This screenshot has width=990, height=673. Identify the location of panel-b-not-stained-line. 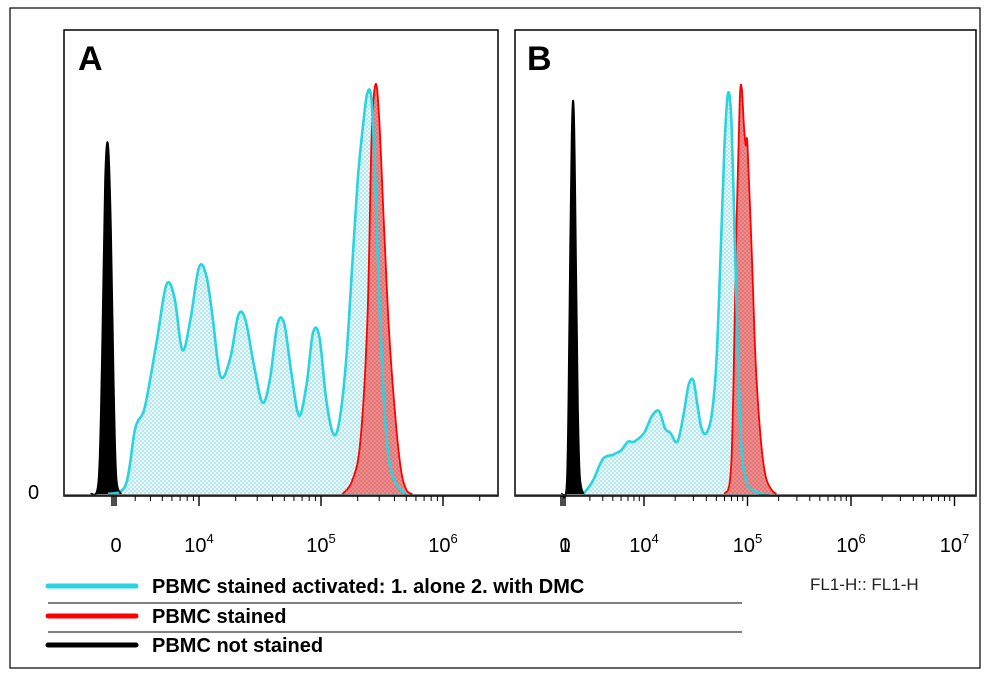
(572, 299).